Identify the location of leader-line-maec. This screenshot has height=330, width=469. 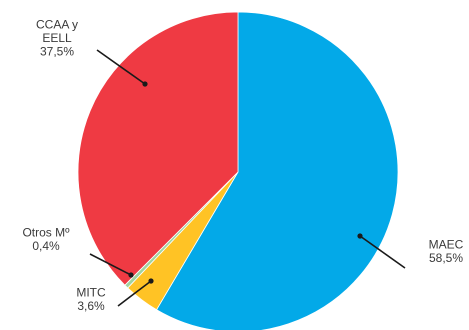
(382, 252).